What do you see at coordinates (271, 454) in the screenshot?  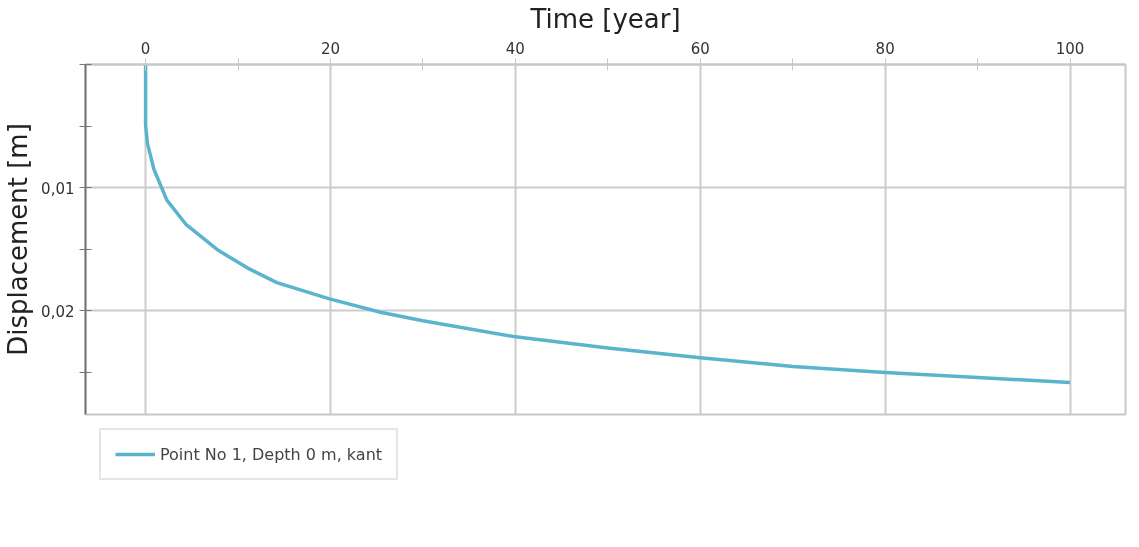 I see `legend-label: Point No 1, Depth 0 m, kant` at bounding box center [271, 454].